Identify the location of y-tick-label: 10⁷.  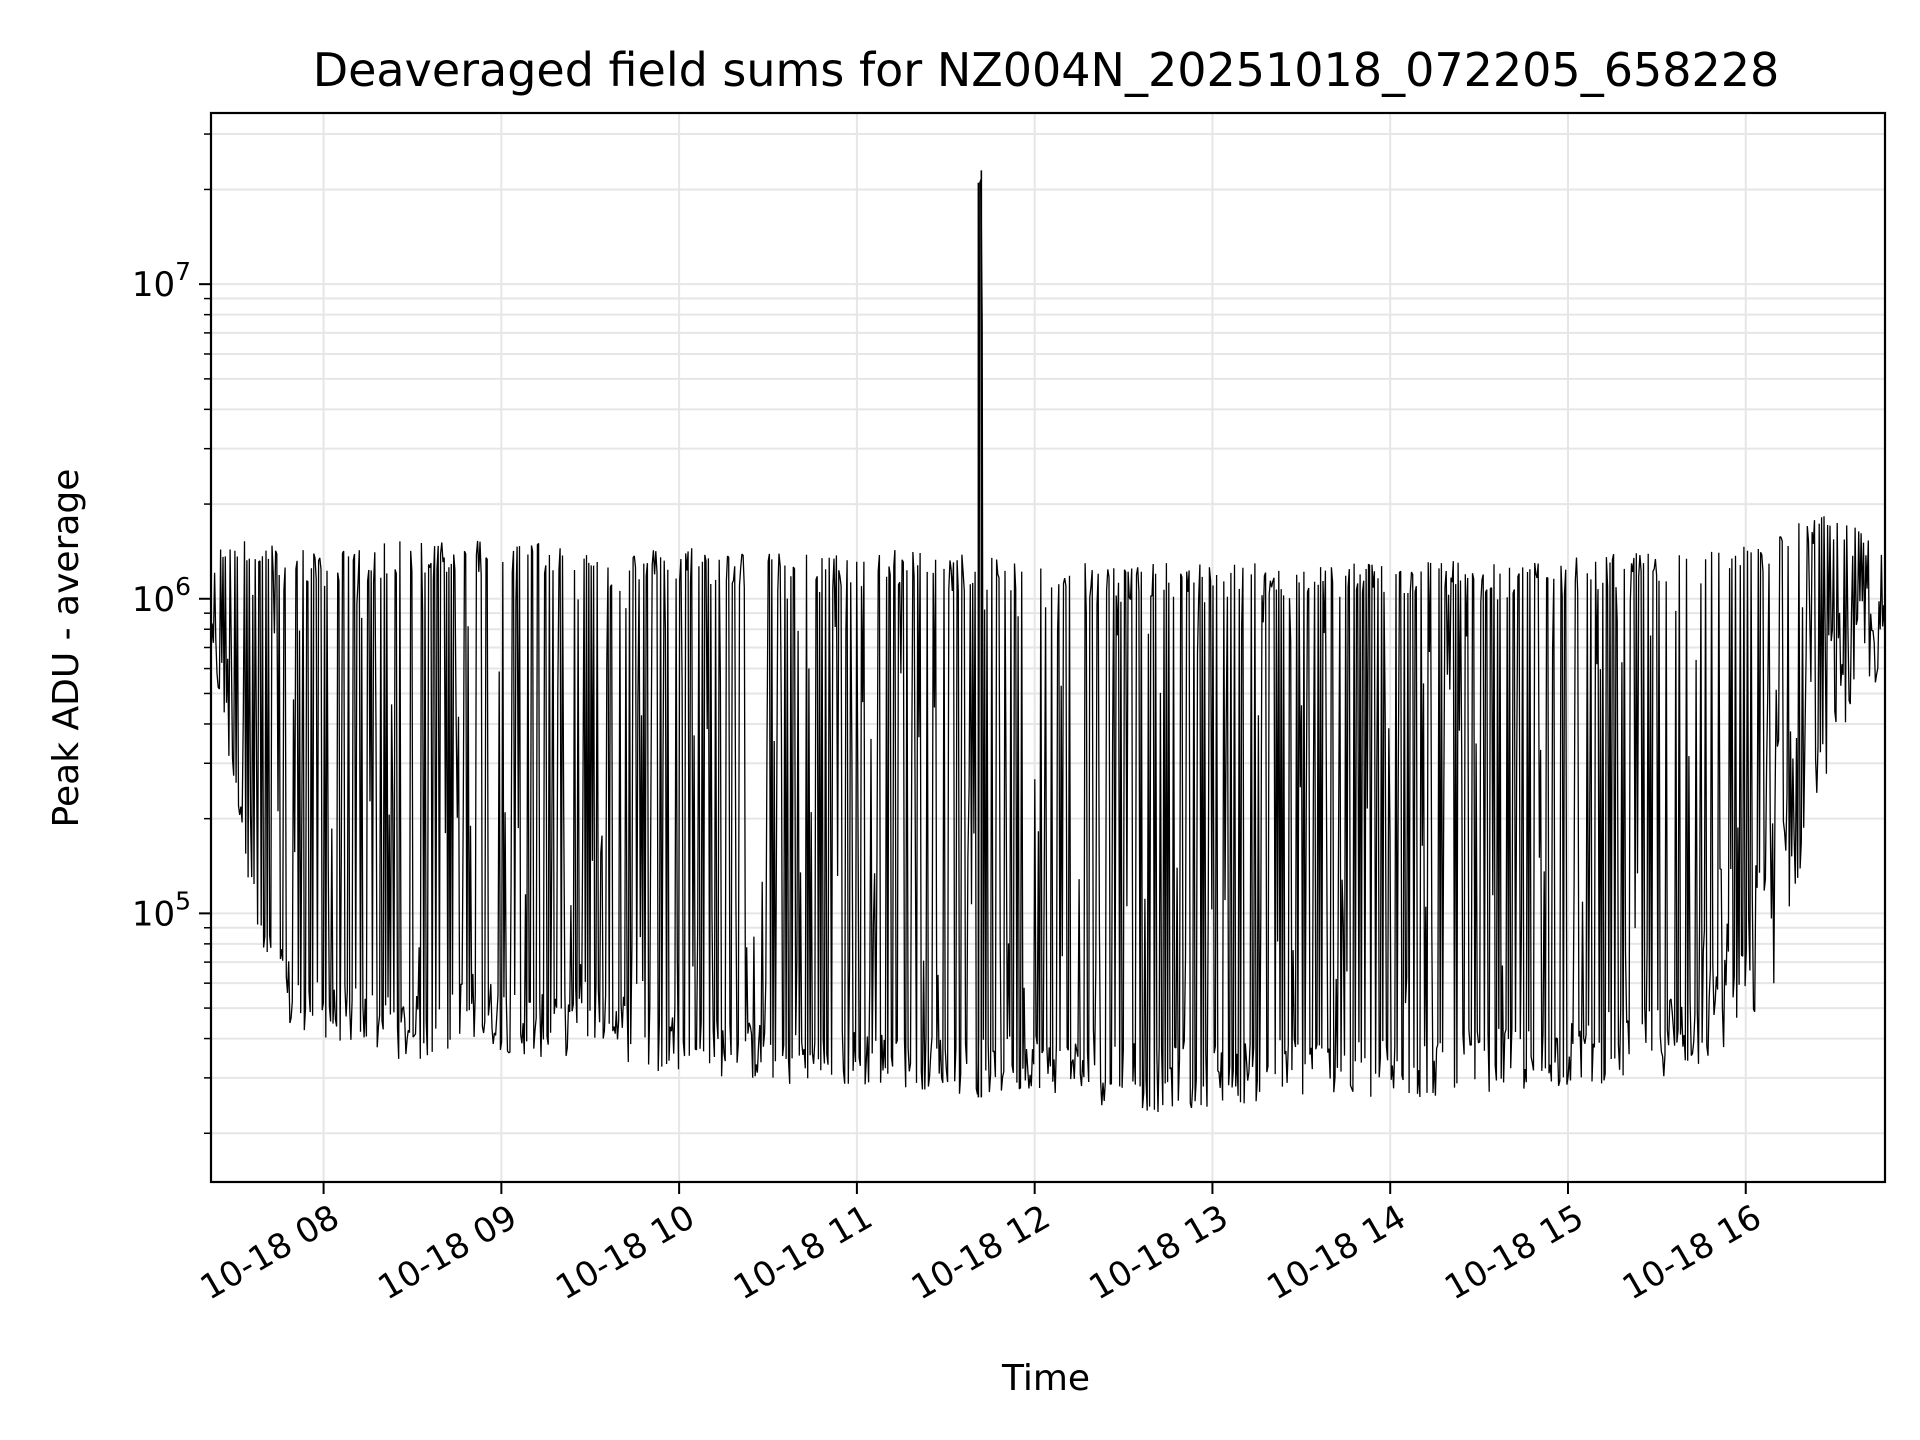
(161, 281).